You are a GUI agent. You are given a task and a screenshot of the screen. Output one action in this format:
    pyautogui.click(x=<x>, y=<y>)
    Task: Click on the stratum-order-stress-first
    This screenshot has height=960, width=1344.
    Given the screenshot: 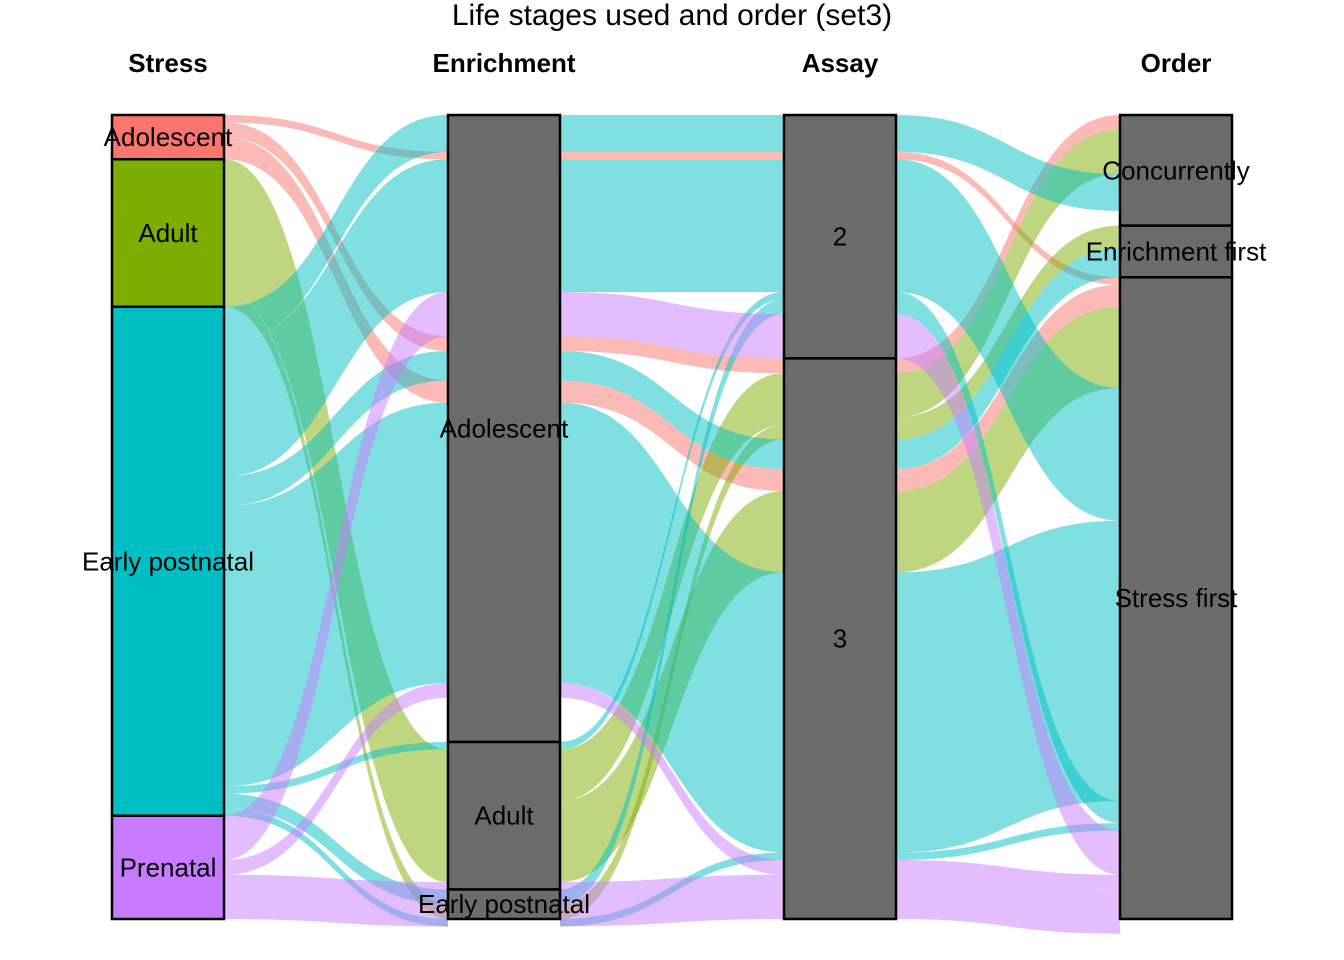 What is the action you would take?
    pyautogui.click(x=1176, y=598)
    